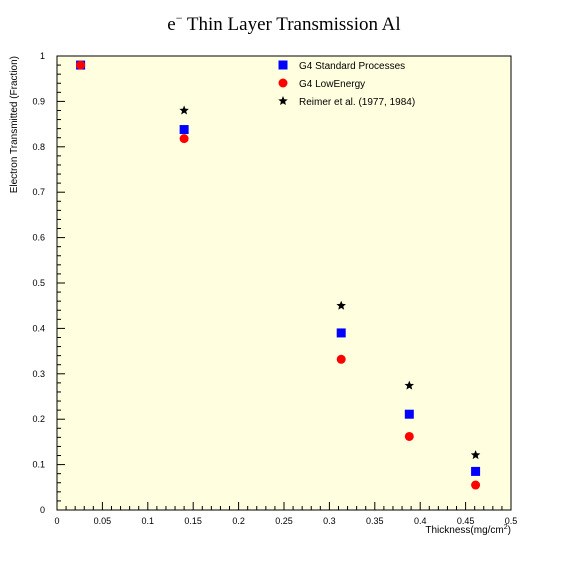 Image resolution: width=567 pixels, height=567 pixels. I want to click on y-tick-label: 0.1, so click(38, 465).